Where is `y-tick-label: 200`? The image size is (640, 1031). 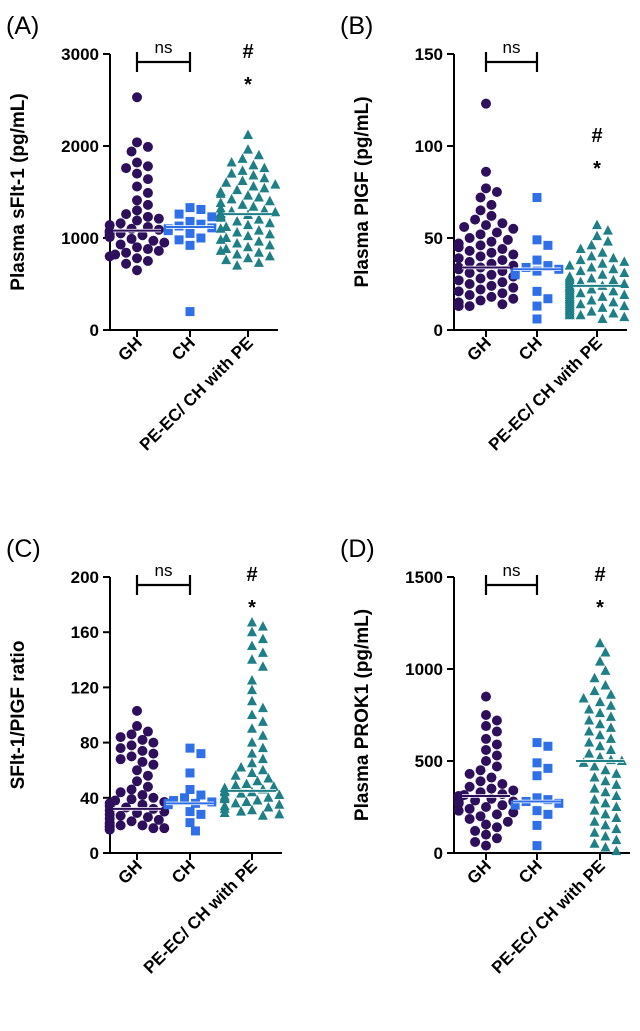
y-tick-label: 200 is located at coordinates (85, 577).